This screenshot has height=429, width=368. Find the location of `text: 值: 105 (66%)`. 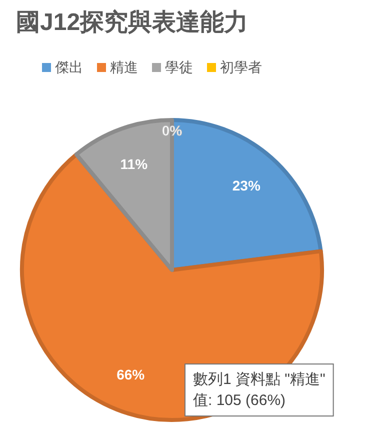

text: 值: 105 (66%) is located at coordinates (239, 400).